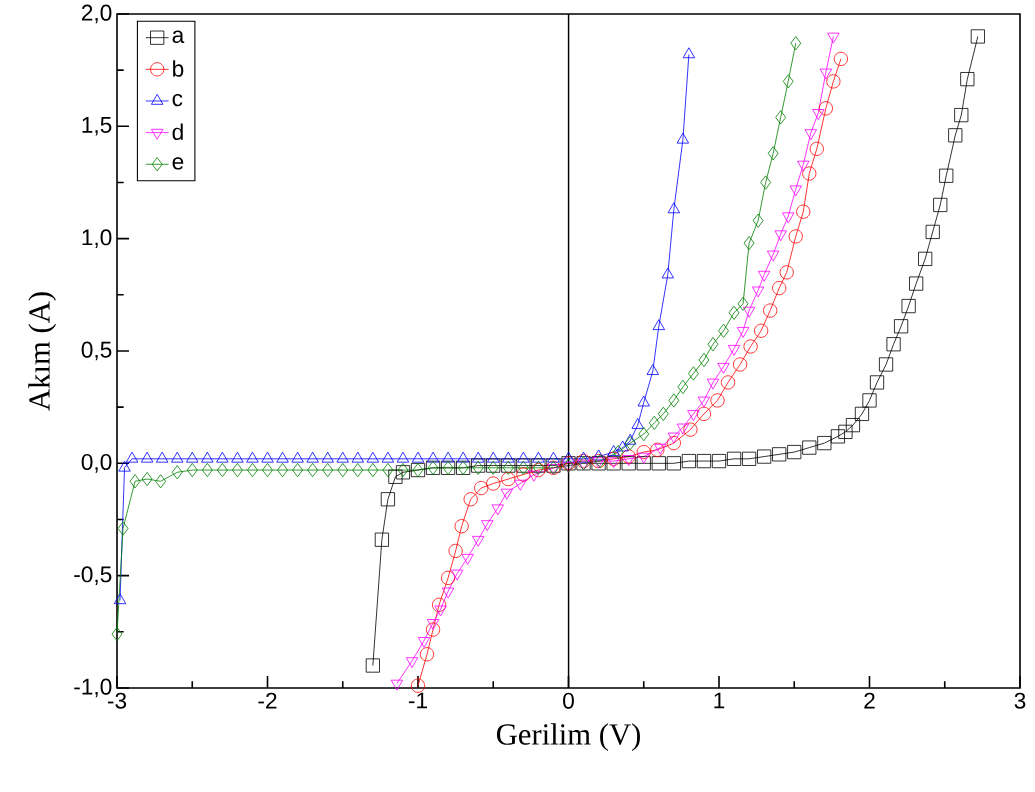 This screenshot has height=792, width=1035. I want to click on legend-label: b, so click(178, 68).